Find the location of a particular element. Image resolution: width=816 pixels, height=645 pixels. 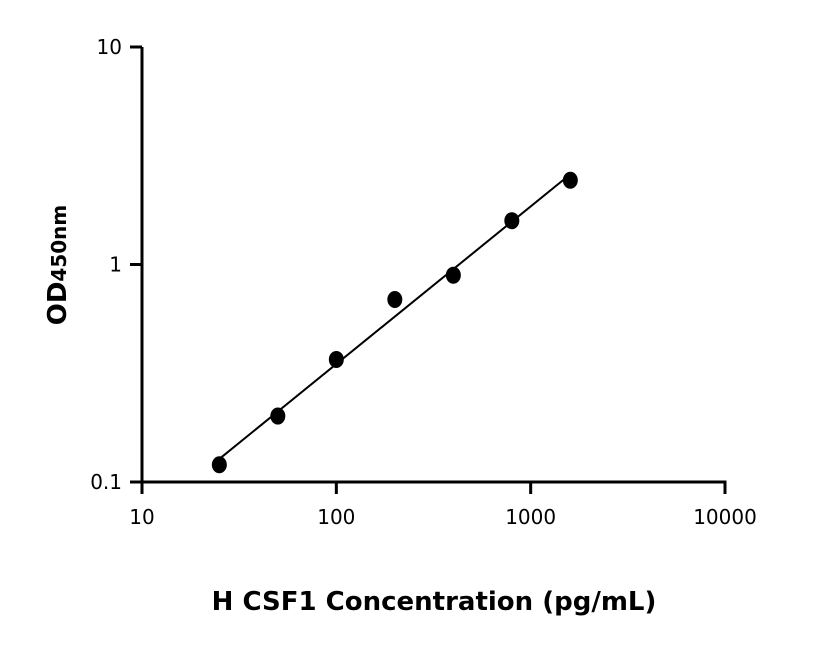

y-tick-label: 0.1 is located at coordinates (106, 482).